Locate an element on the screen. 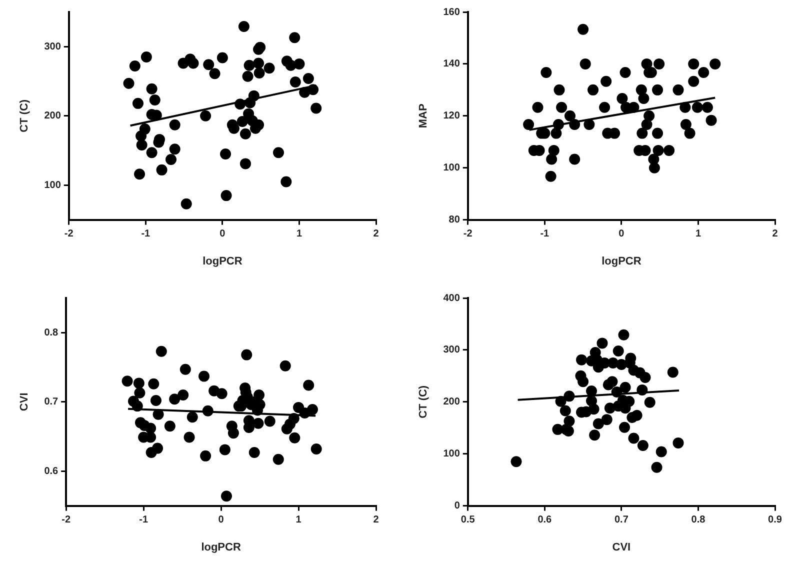 The image size is (795, 571). y-tick-label: 120 is located at coordinates (451, 116).